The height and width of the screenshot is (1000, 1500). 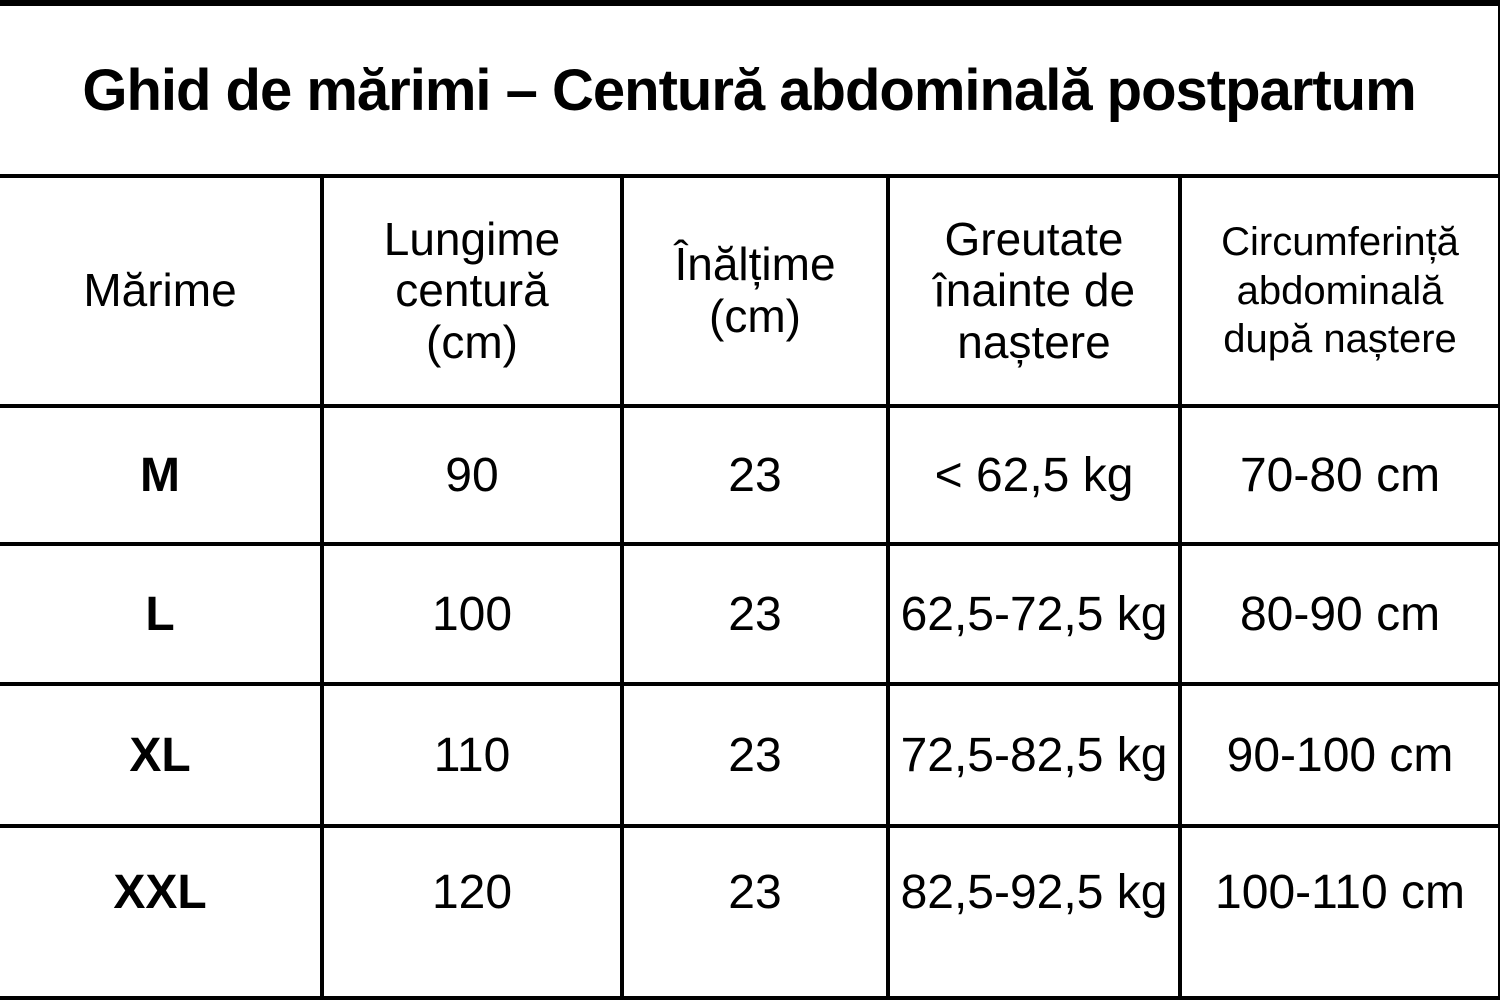 What do you see at coordinates (162, 614) in the screenshot?
I see `cell-size: L` at bounding box center [162, 614].